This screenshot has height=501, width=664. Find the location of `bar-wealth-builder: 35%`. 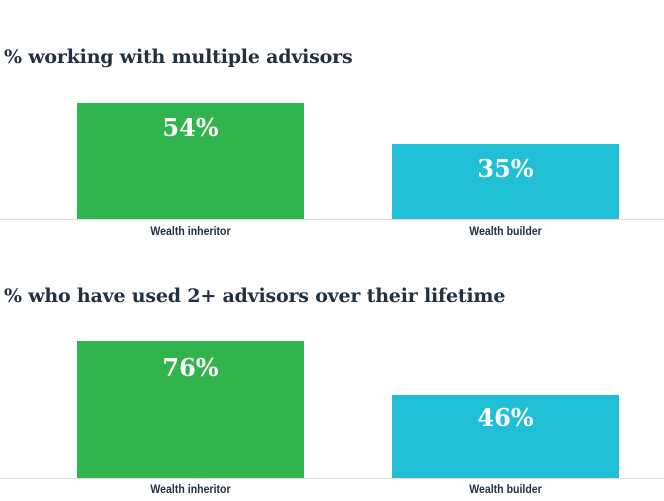

bar-wealth-builder: 35% is located at coordinates (505, 181).